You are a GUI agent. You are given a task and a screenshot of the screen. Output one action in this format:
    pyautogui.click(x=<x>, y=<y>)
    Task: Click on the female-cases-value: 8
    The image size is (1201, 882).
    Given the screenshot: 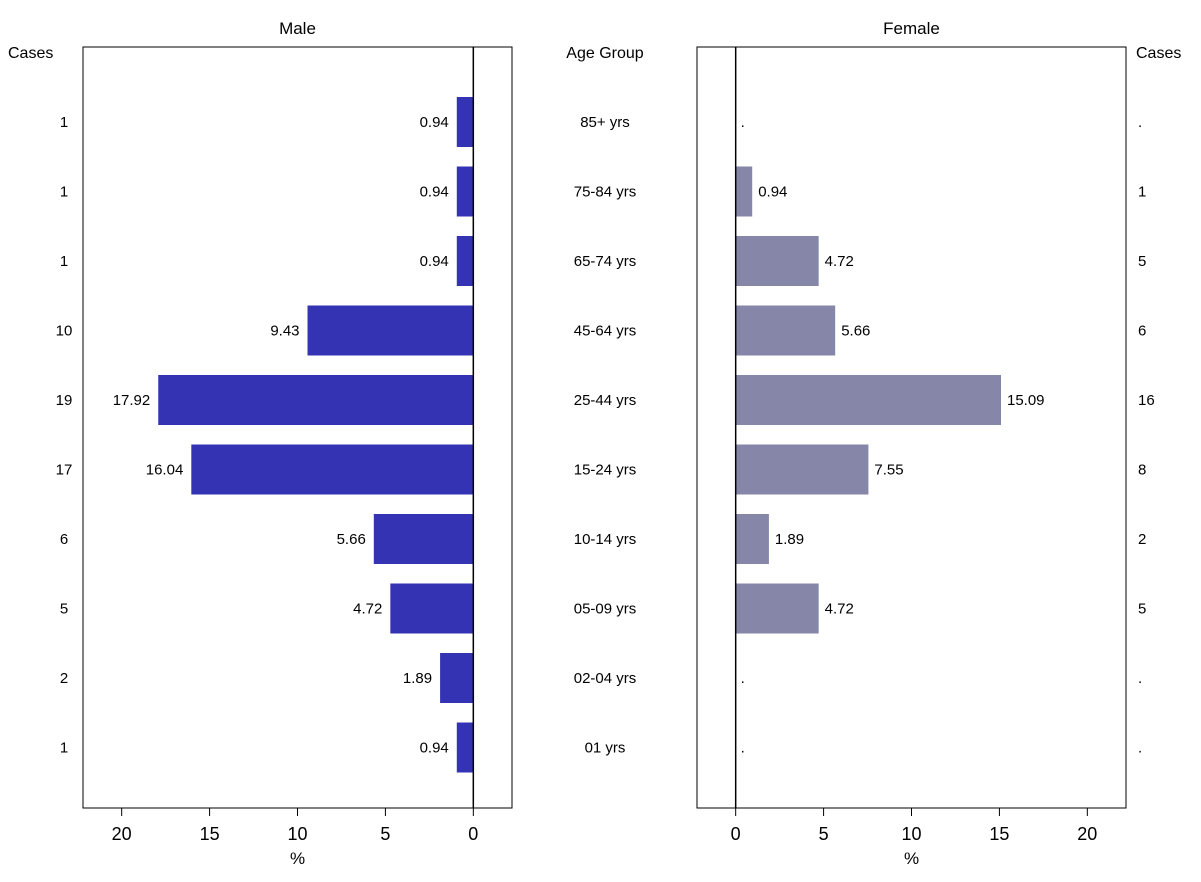 What is the action you would take?
    pyautogui.click(x=1142, y=470)
    